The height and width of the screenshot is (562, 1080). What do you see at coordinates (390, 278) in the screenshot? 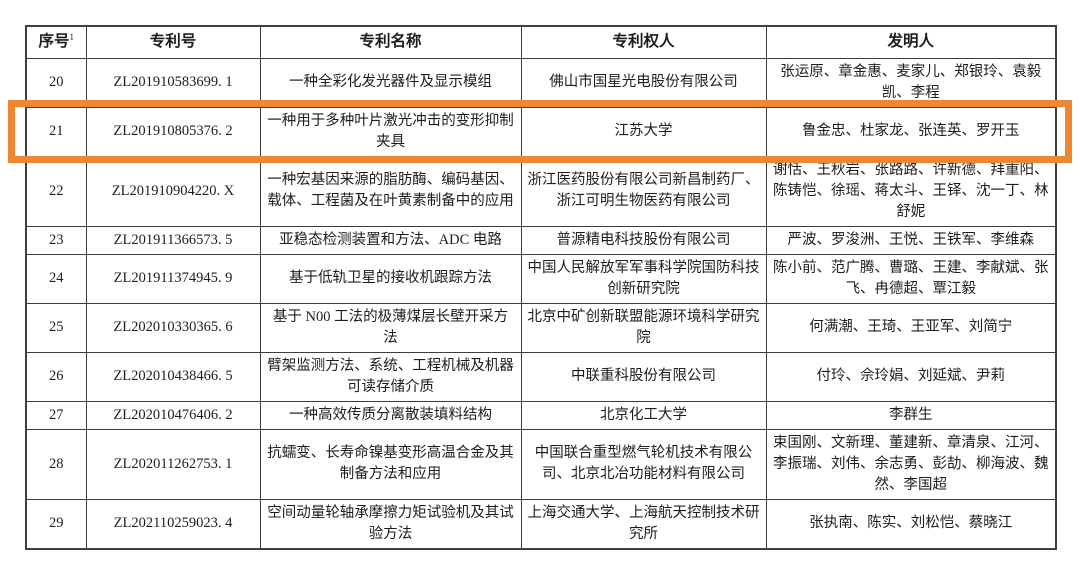
I see `patent-title-cell: 基于低轨卫星的接收机跟踪方法` at bounding box center [390, 278].